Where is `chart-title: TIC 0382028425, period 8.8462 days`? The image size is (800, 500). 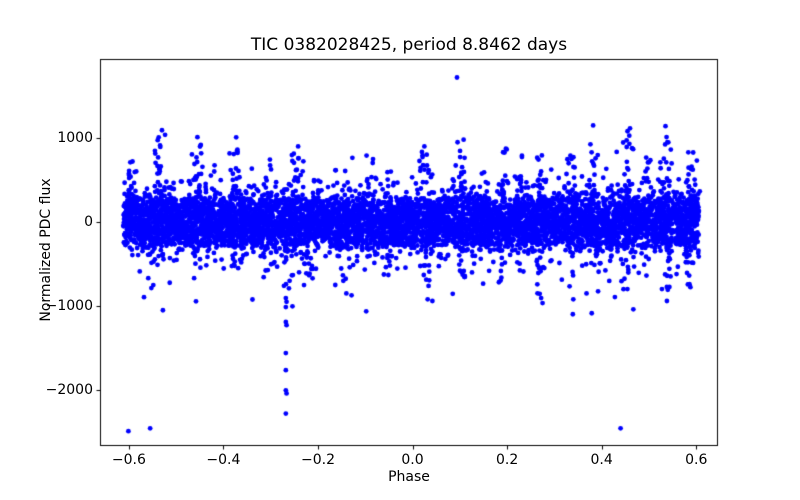 chart-title: TIC 0382028425, period 8.8462 days is located at coordinates (409, 45).